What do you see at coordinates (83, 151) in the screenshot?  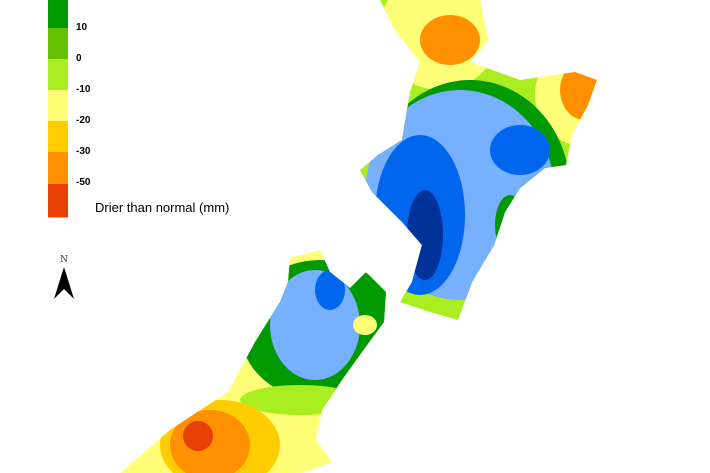 I see `legend-label: -30` at bounding box center [83, 151].